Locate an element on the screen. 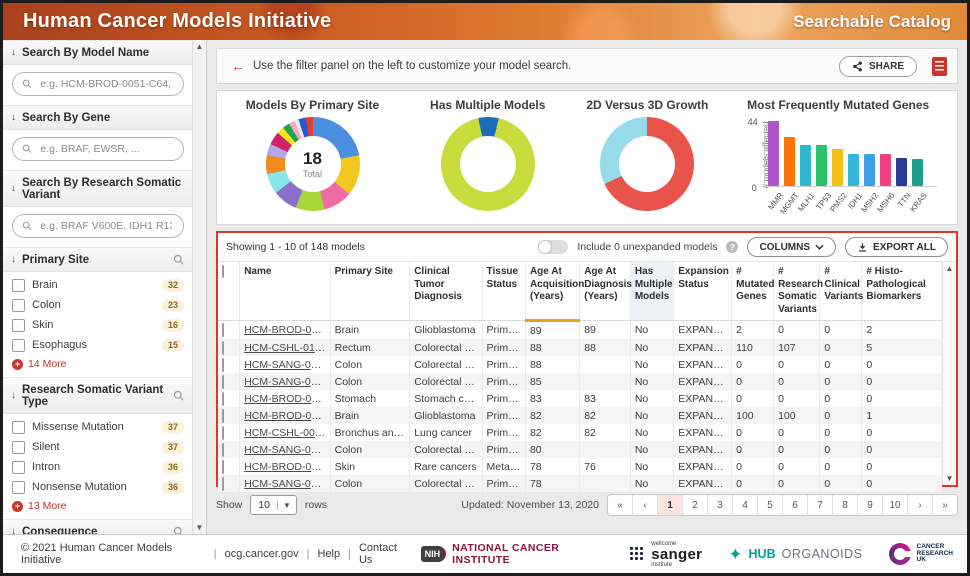 This screenshot has height=576, width=970. page-button-7: 7 is located at coordinates (819, 505).